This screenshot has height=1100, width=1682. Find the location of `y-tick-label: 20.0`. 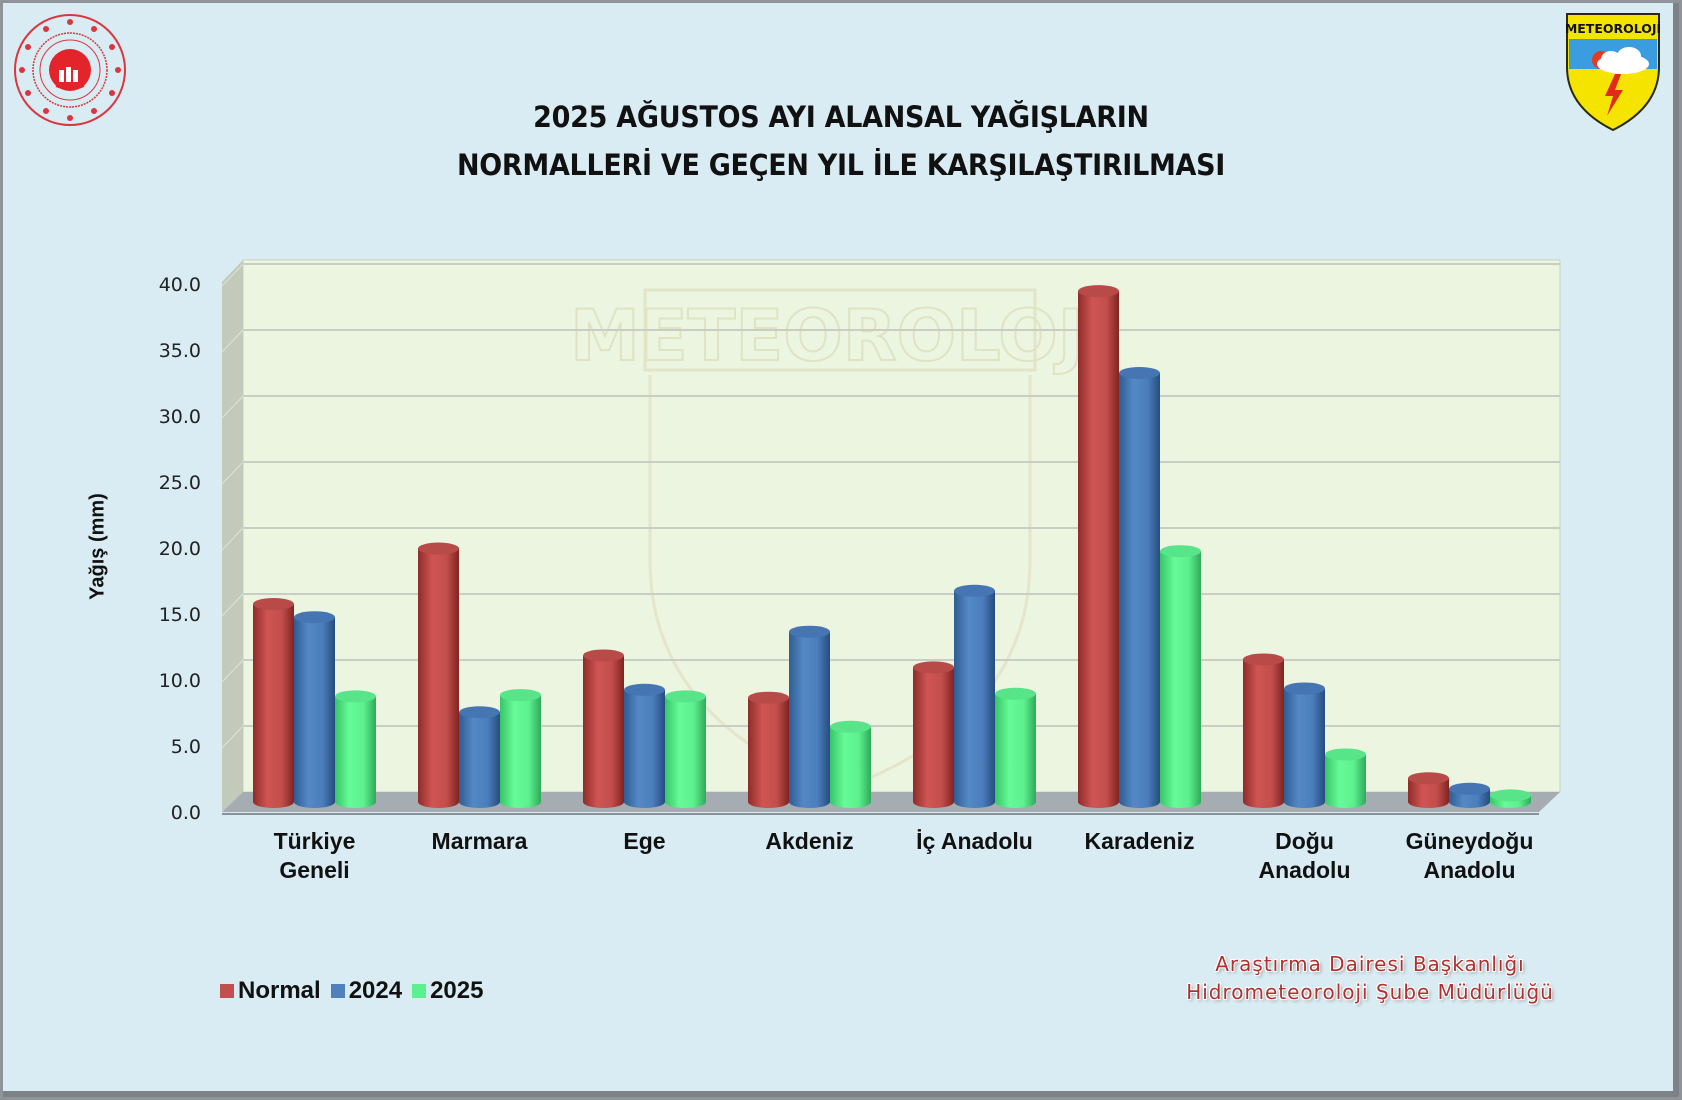

y-tick-label: 20.0 is located at coordinates (180, 549).